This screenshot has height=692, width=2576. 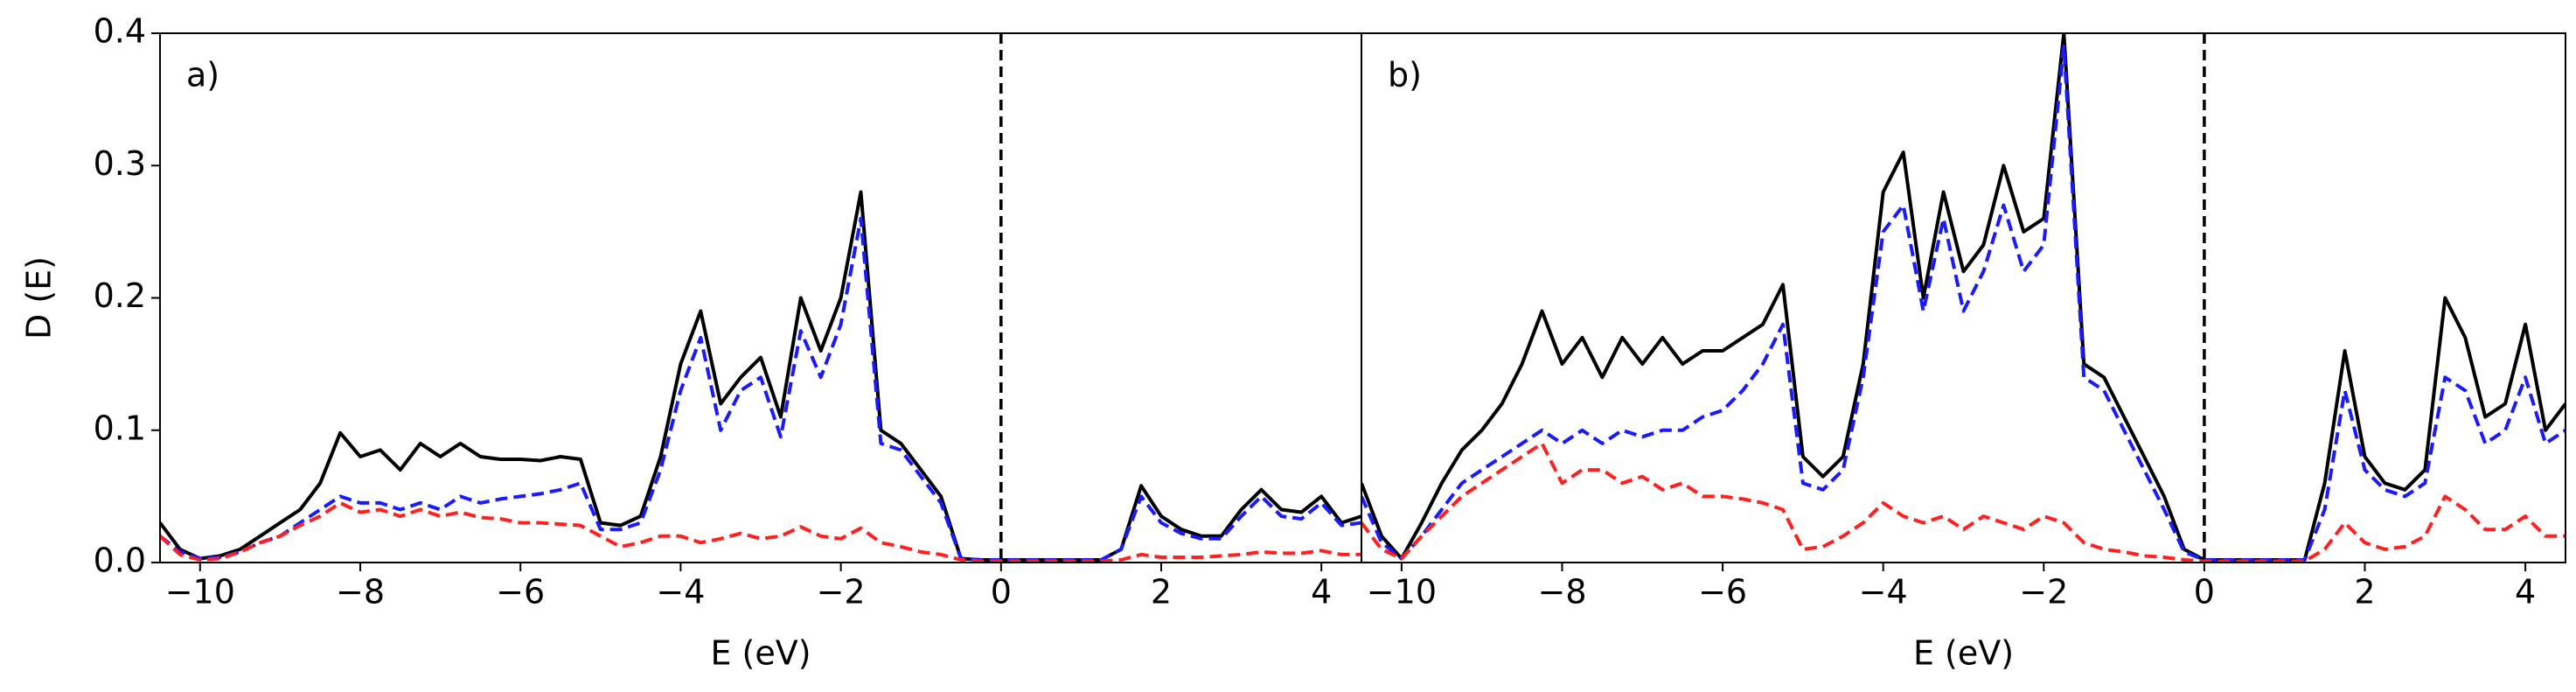 What do you see at coordinates (120, 295) in the screenshot?
I see `y-tick-label: 0.2` at bounding box center [120, 295].